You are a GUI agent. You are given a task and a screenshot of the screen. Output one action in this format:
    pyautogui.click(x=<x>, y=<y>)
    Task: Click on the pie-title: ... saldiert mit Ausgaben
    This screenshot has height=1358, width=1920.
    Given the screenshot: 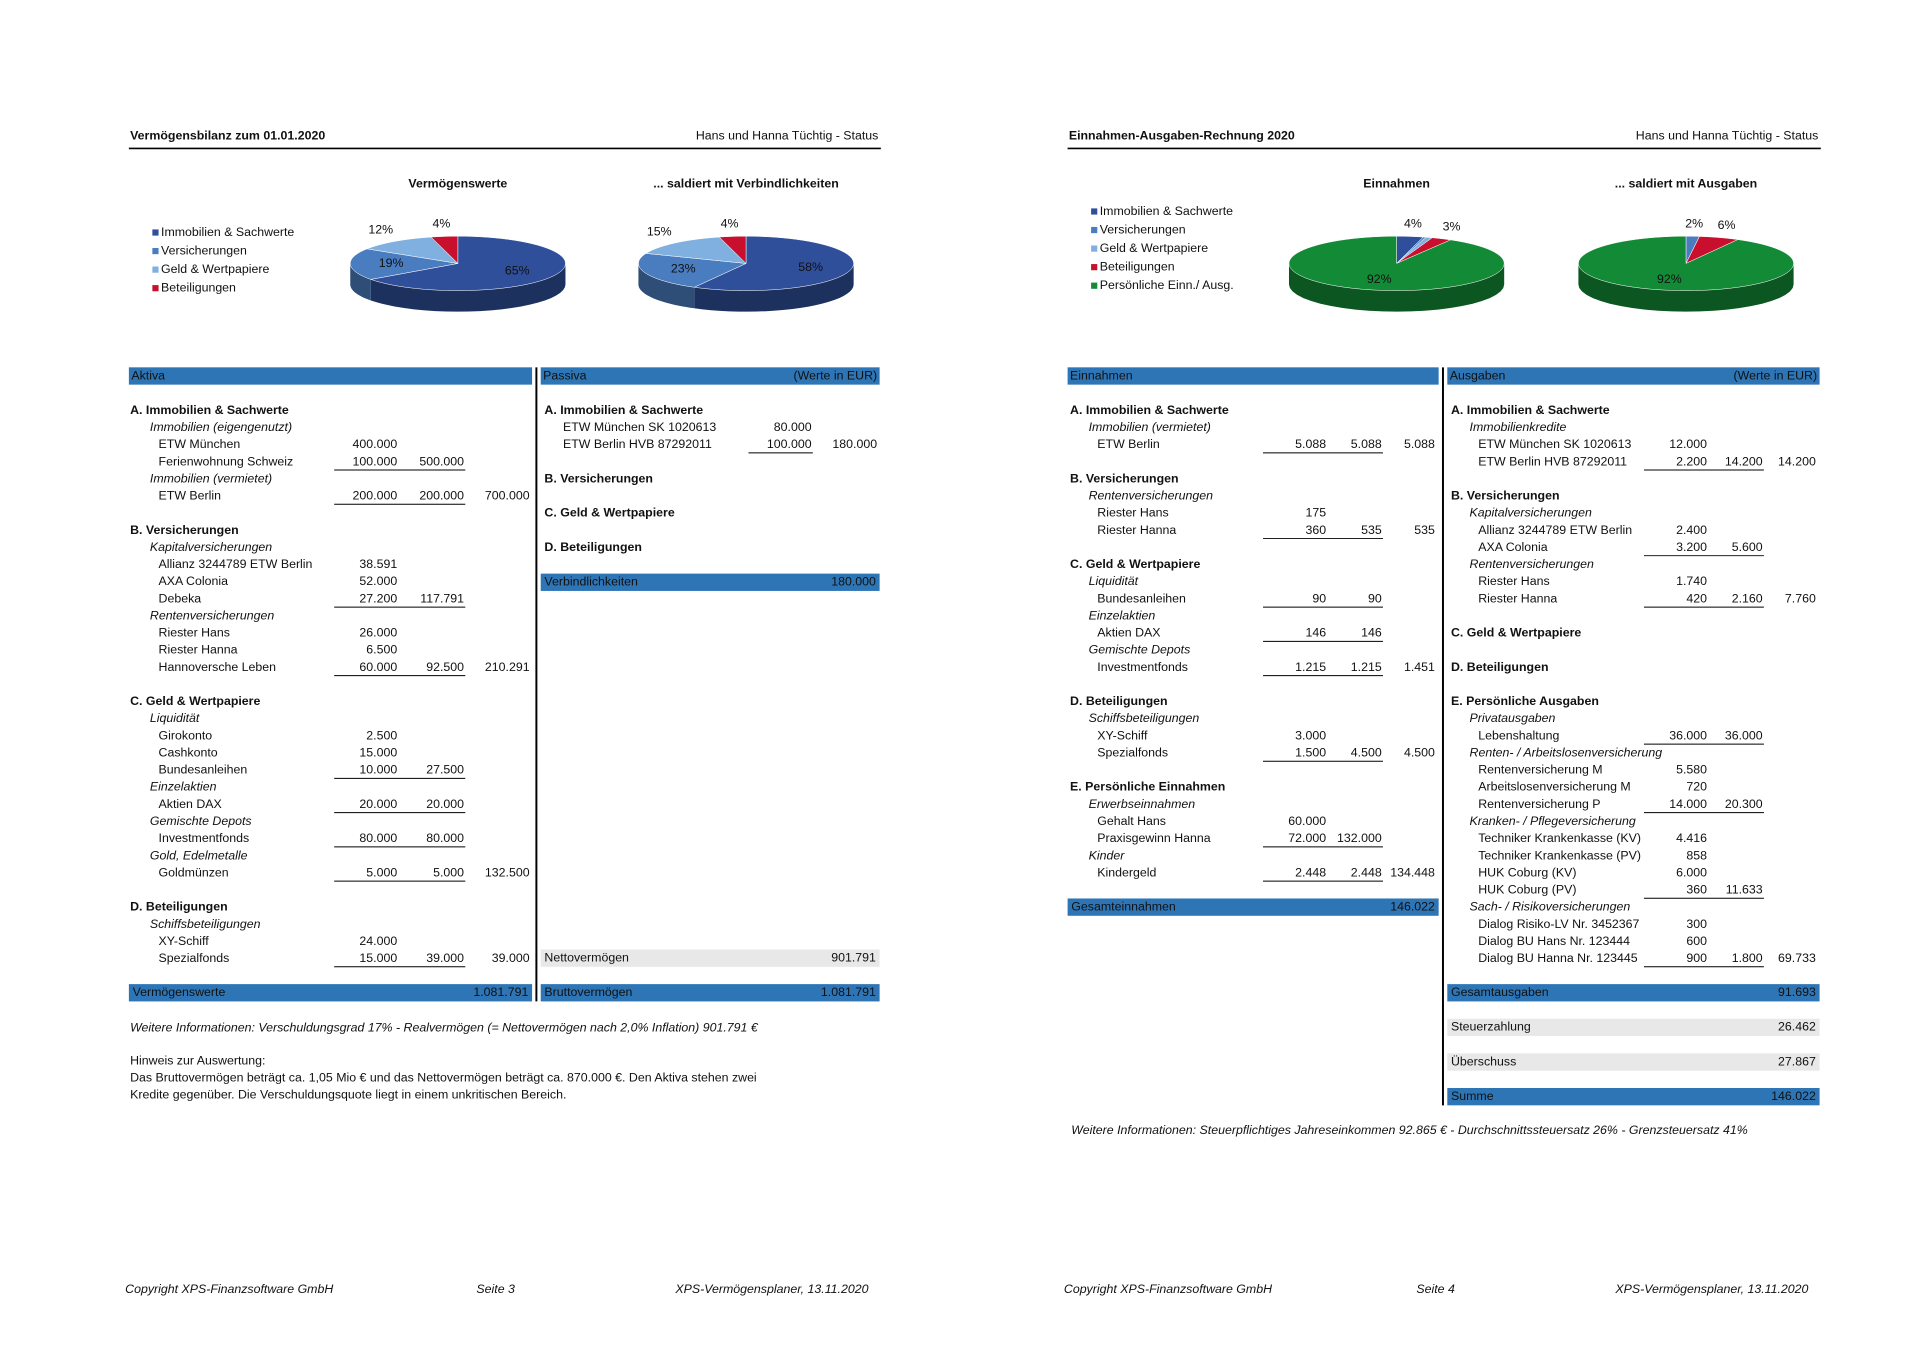 What is the action you would take?
    pyautogui.click(x=1686, y=184)
    